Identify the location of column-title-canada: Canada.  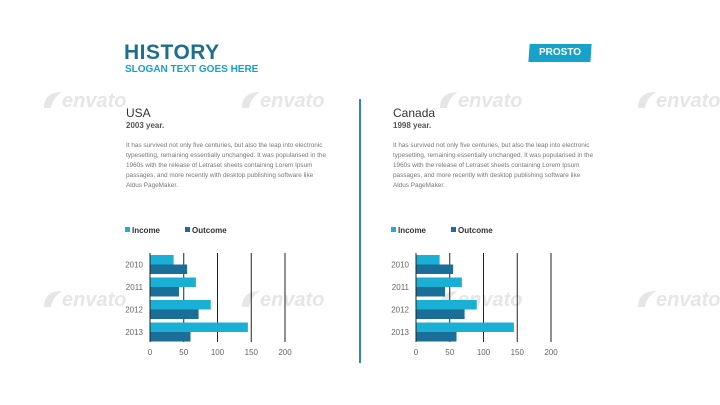
(414, 113).